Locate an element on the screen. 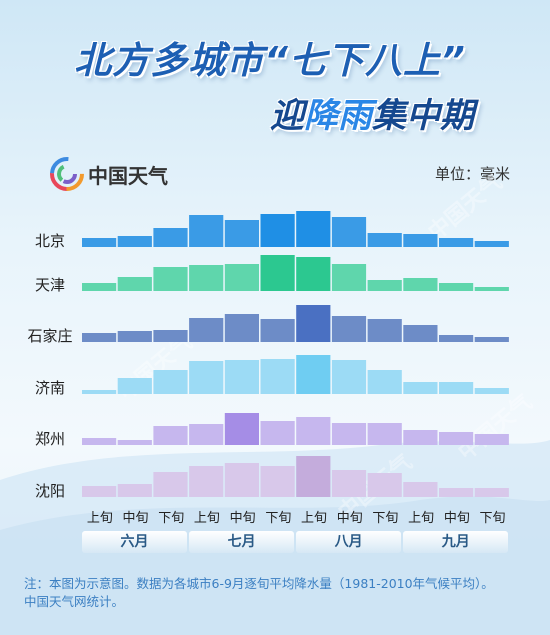  bar-天津-5 is located at coordinates (277, 273).